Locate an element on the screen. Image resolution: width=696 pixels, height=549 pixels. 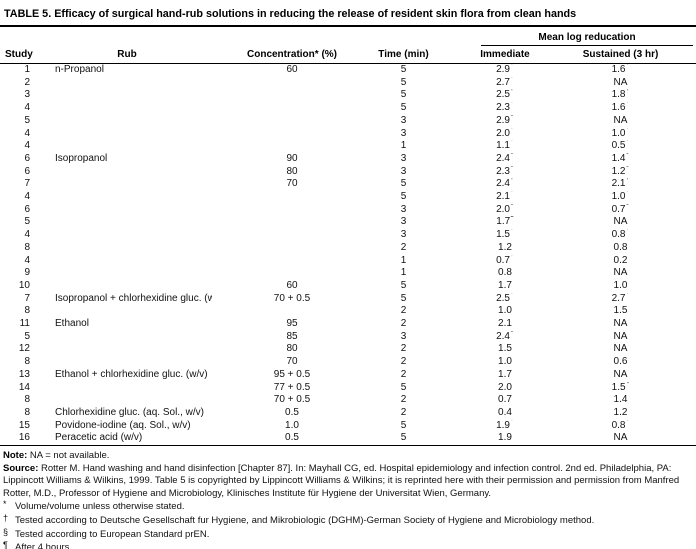
table-cell: 2.7† is located at coordinates (505, 82).